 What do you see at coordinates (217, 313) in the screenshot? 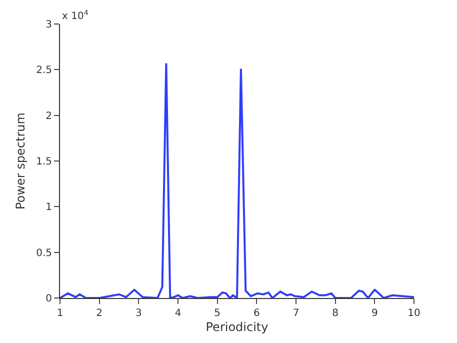
I see `x-tick-label: 5` at bounding box center [217, 313].